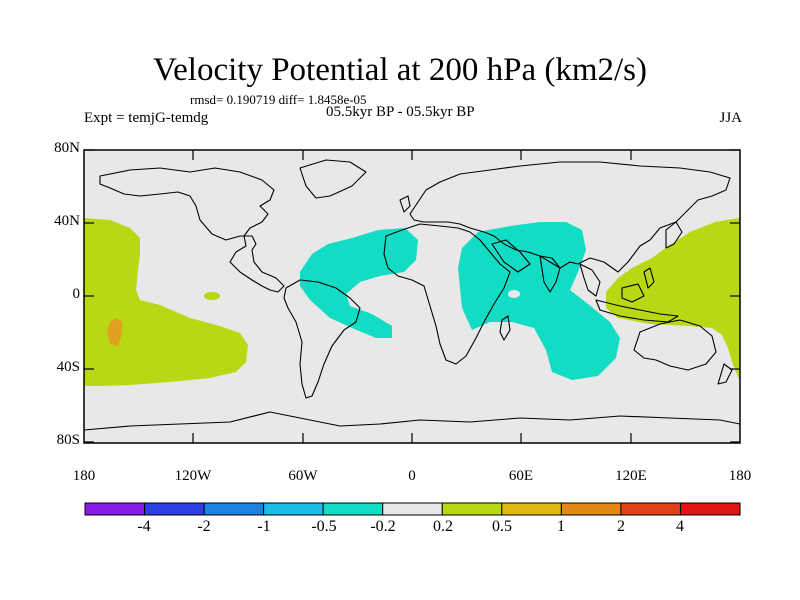 This screenshot has height=600, width=800. Describe the element at coordinates (278, 99) in the screenshot. I see `stats-line: rmsd= 0.190719 diff= 1.8458e-05` at that location.